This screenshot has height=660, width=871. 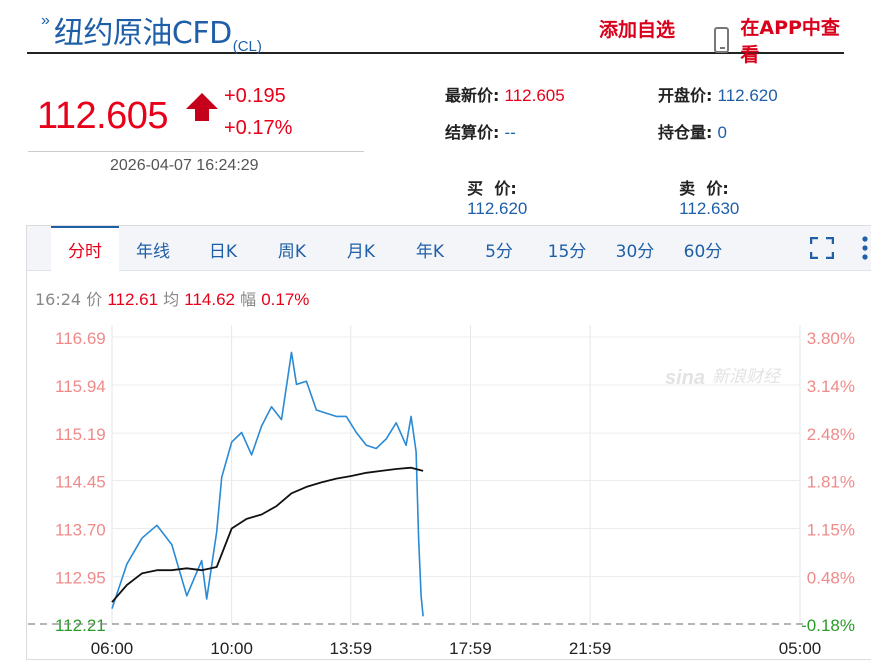 What do you see at coordinates (94, 299) in the screenshot?
I see `info-price-label: 价` at bounding box center [94, 299].